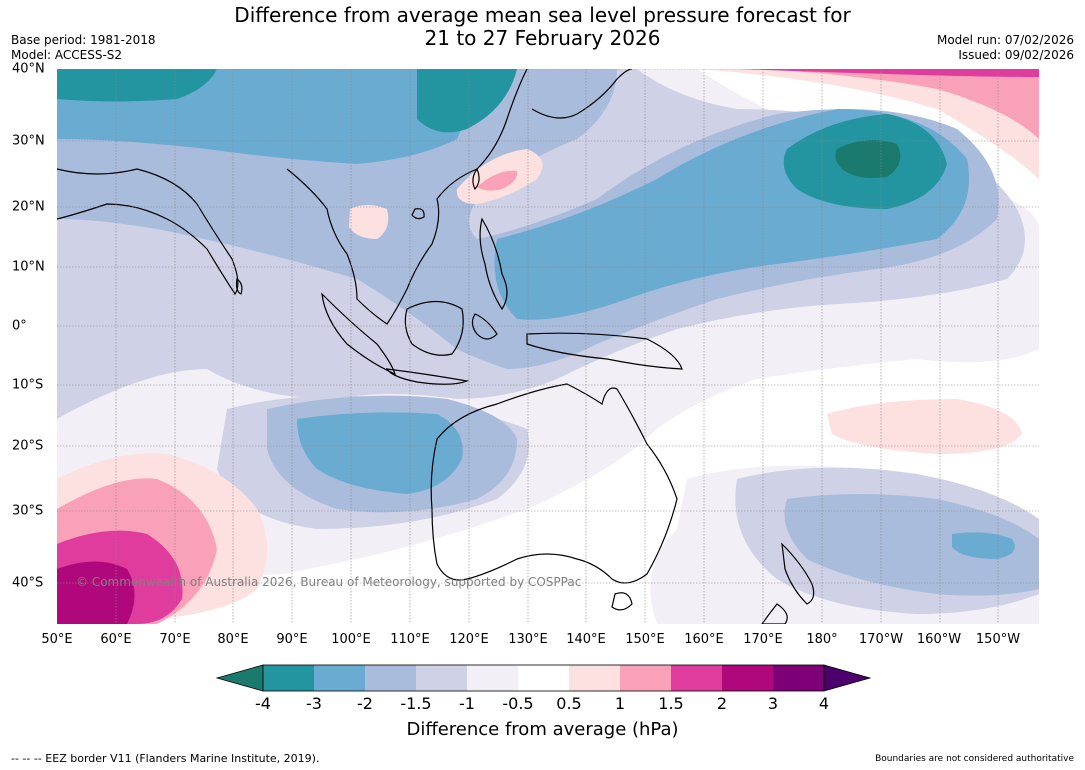 The image size is (1085, 770). I want to click on colorbar-extend-low, so click(239, 678).